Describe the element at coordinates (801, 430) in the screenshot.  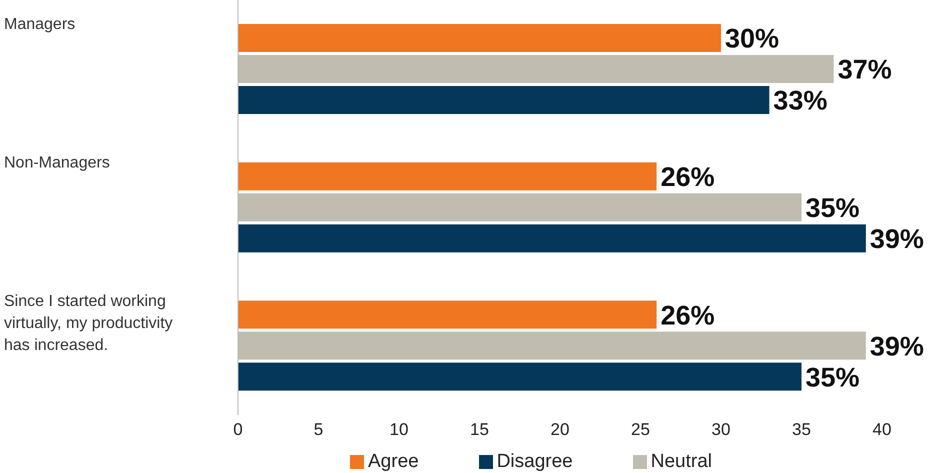
I see `x-tick-label: 35` at that location.